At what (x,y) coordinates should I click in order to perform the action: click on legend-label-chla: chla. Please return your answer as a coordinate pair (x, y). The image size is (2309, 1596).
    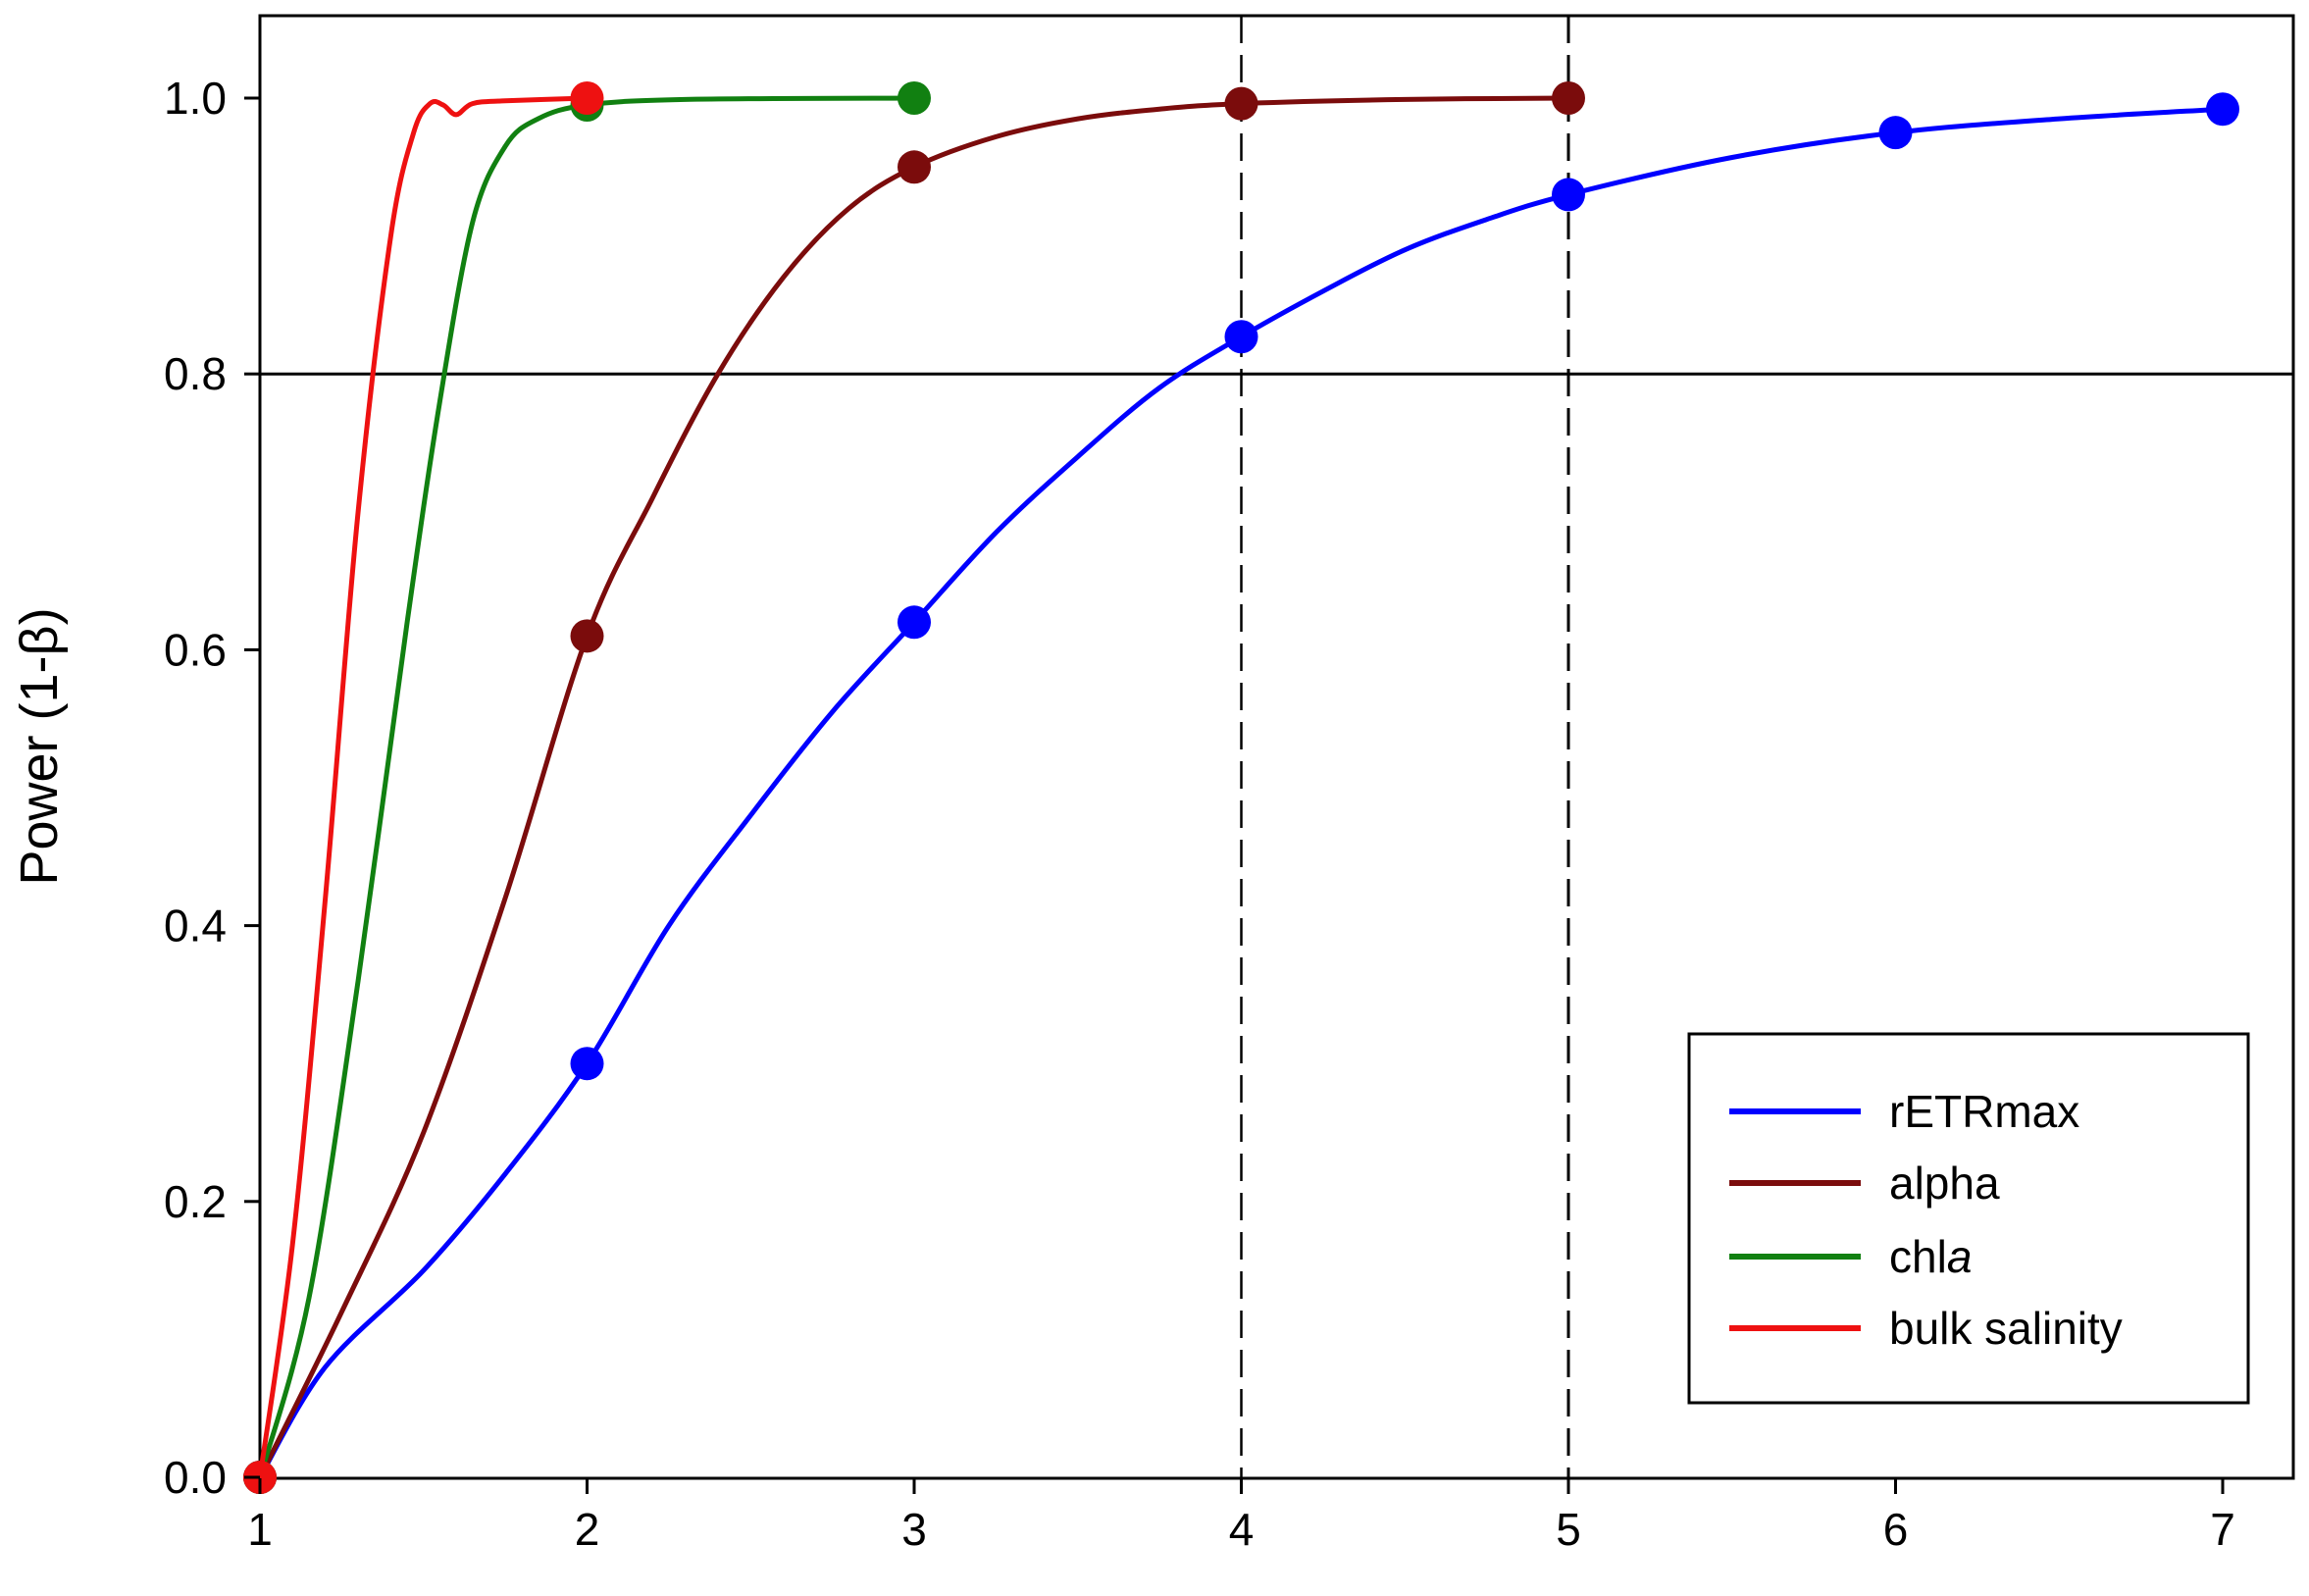
    Looking at the image, I should click on (1930, 1256).